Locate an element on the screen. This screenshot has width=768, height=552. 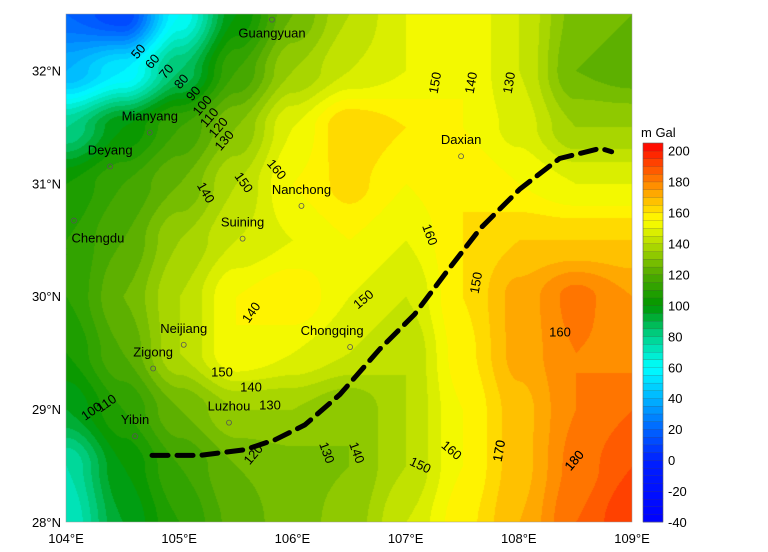
y-tick-label: 28°N is located at coordinates (46, 522).